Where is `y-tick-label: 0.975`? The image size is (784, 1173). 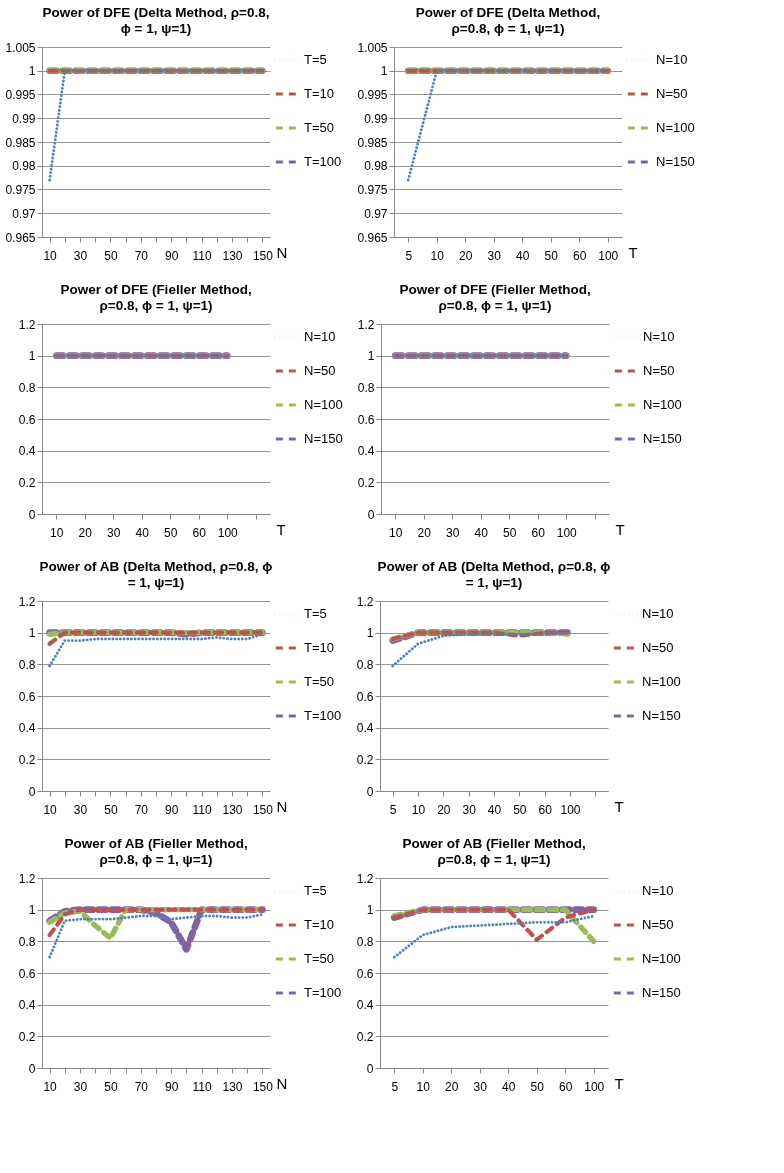
y-tick-label: 0.975 is located at coordinates (372, 190).